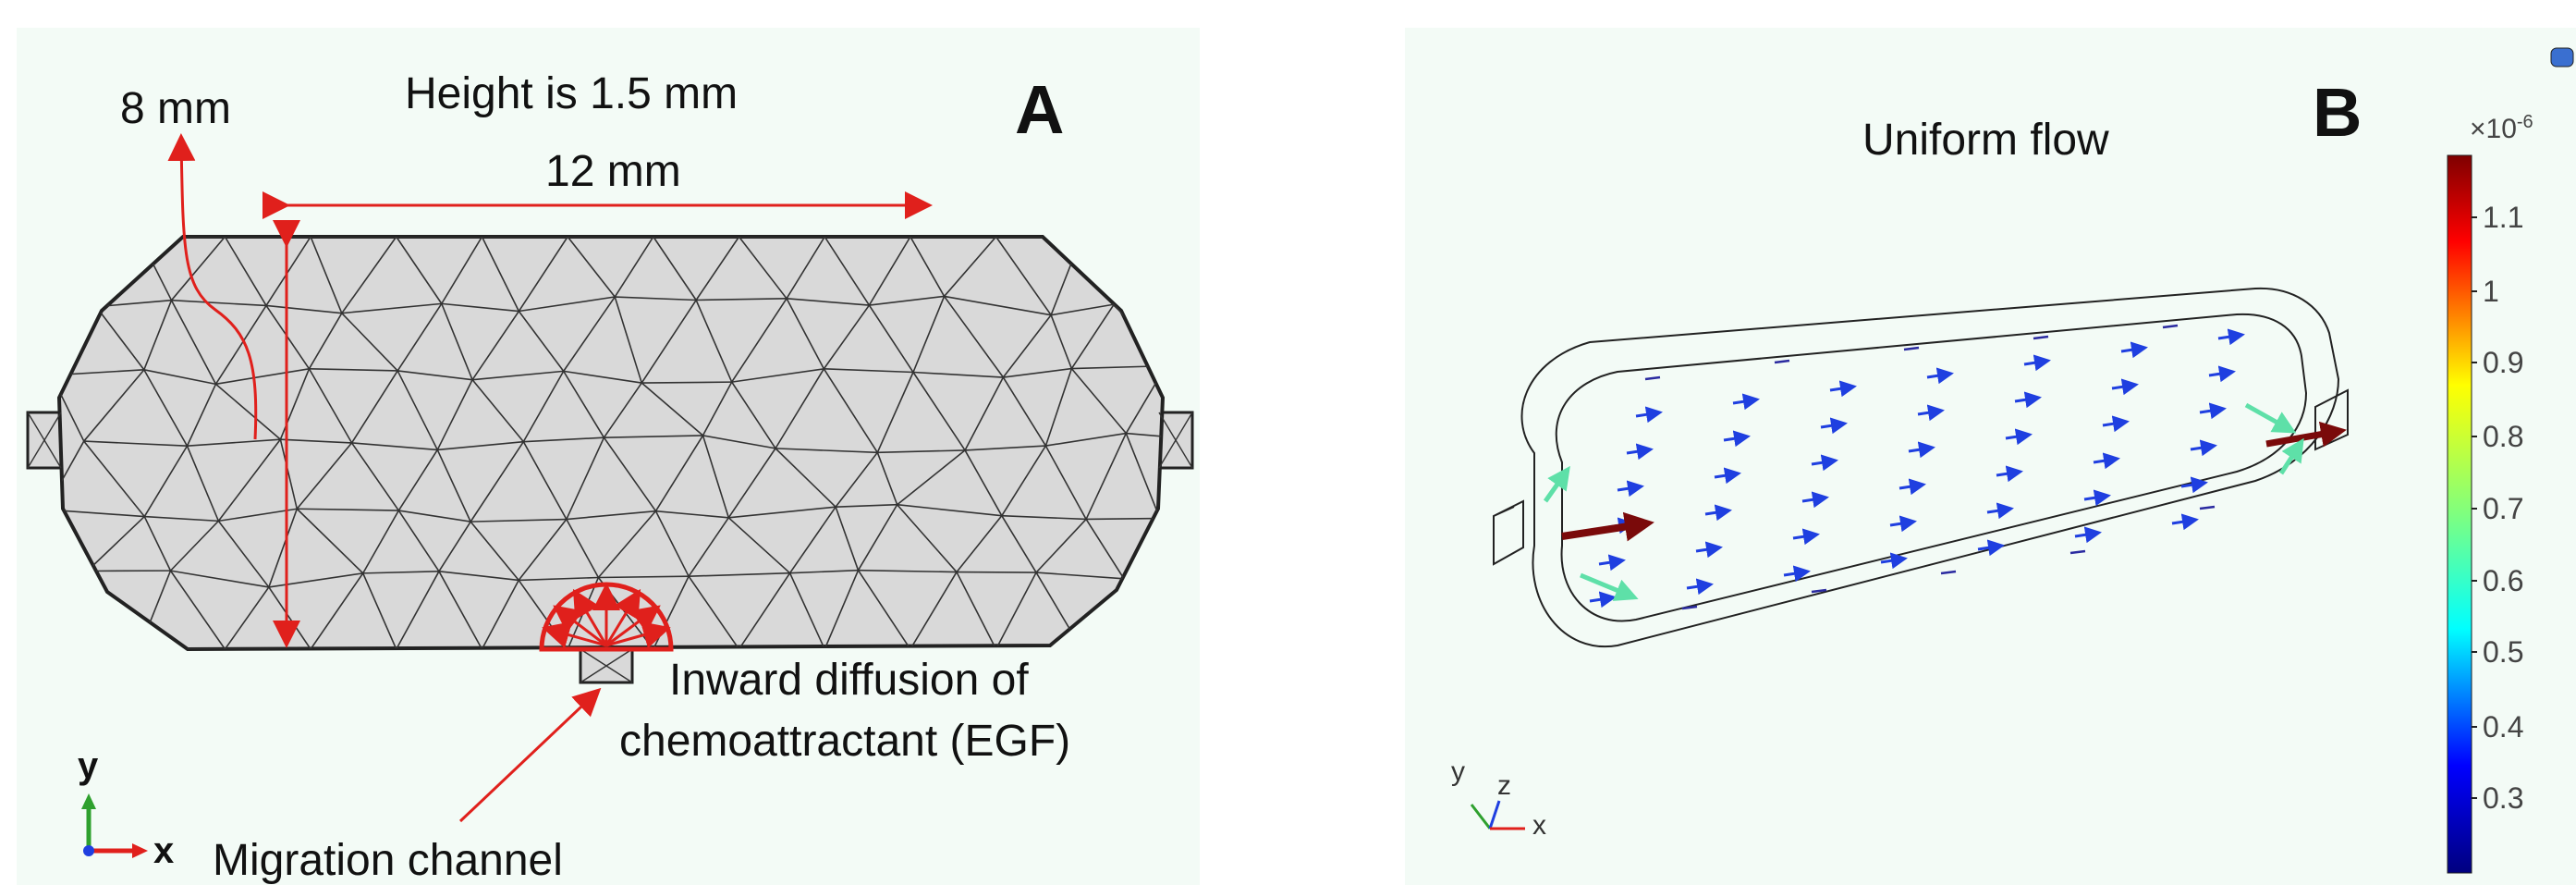 This screenshot has height=885, width=2576. I want to click on axis-x-label-b: x, so click(1539, 826).